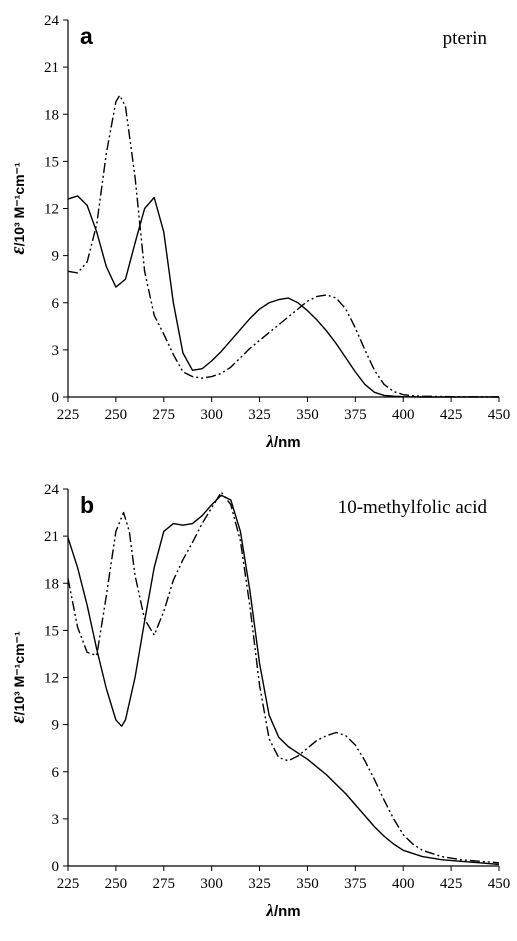  Describe the element at coordinates (86, 36) in the screenshot. I see `panel-label: a` at that location.